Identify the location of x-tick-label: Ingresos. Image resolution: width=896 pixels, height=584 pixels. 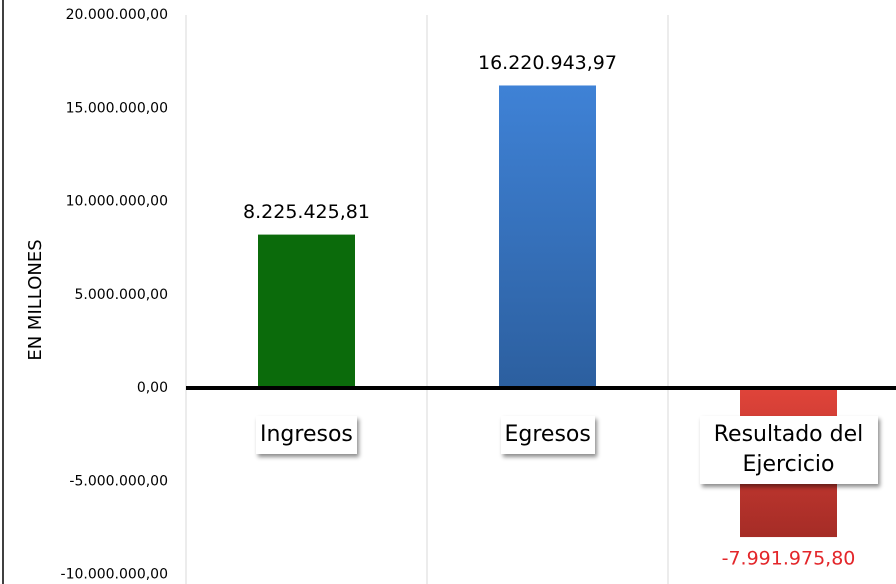
(306, 435).